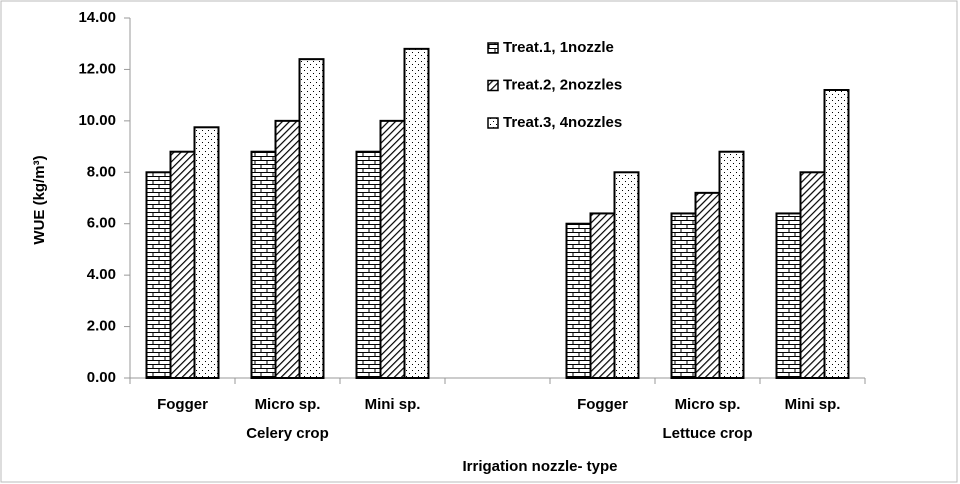 This screenshot has height=484, width=960. Describe the element at coordinates (97, 120) in the screenshot. I see `y-tick-label: 10.00` at that location.